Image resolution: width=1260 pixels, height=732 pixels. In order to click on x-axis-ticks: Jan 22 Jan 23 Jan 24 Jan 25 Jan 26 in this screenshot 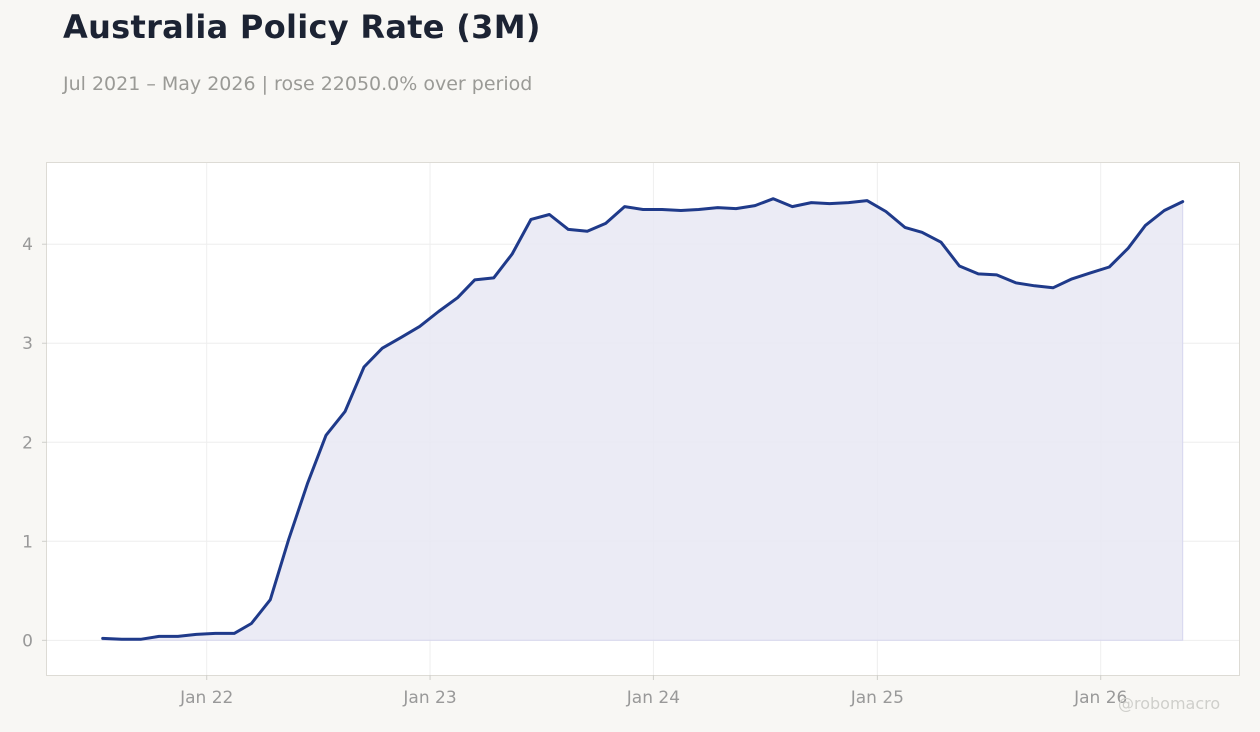, I will do `click(653, 691)`.